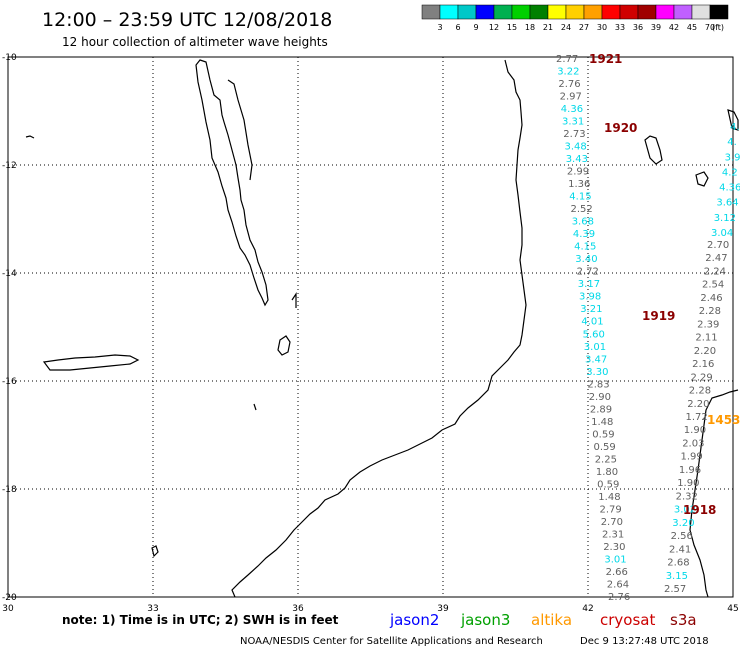 The height and width of the screenshot is (650, 740). I want to click on track-b-value: 2.28, so click(700, 391).